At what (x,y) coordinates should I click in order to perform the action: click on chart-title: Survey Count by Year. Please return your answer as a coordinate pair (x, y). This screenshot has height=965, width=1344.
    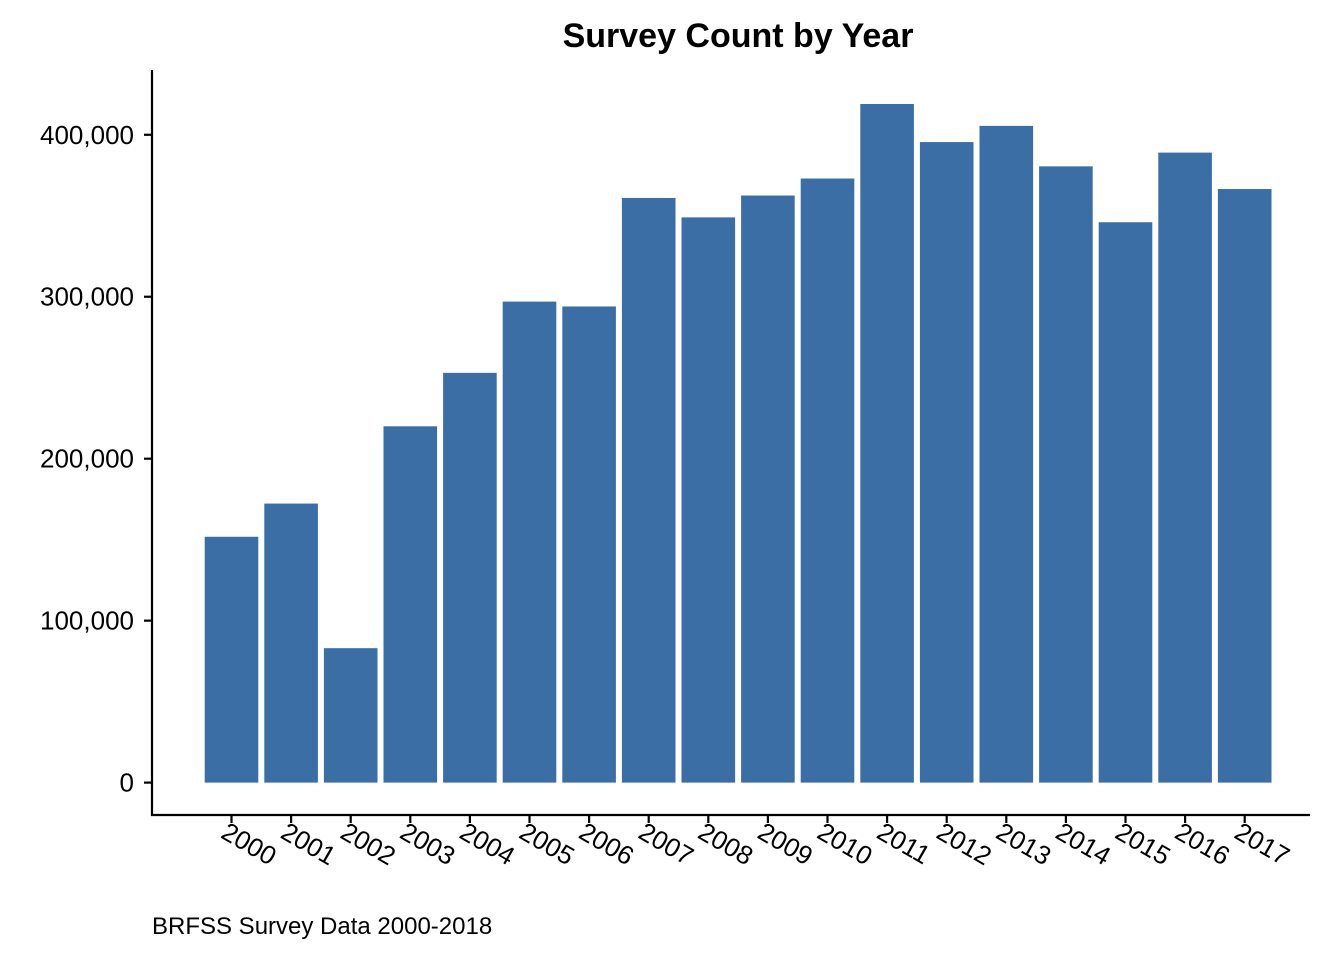
    Looking at the image, I should click on (738, 36).